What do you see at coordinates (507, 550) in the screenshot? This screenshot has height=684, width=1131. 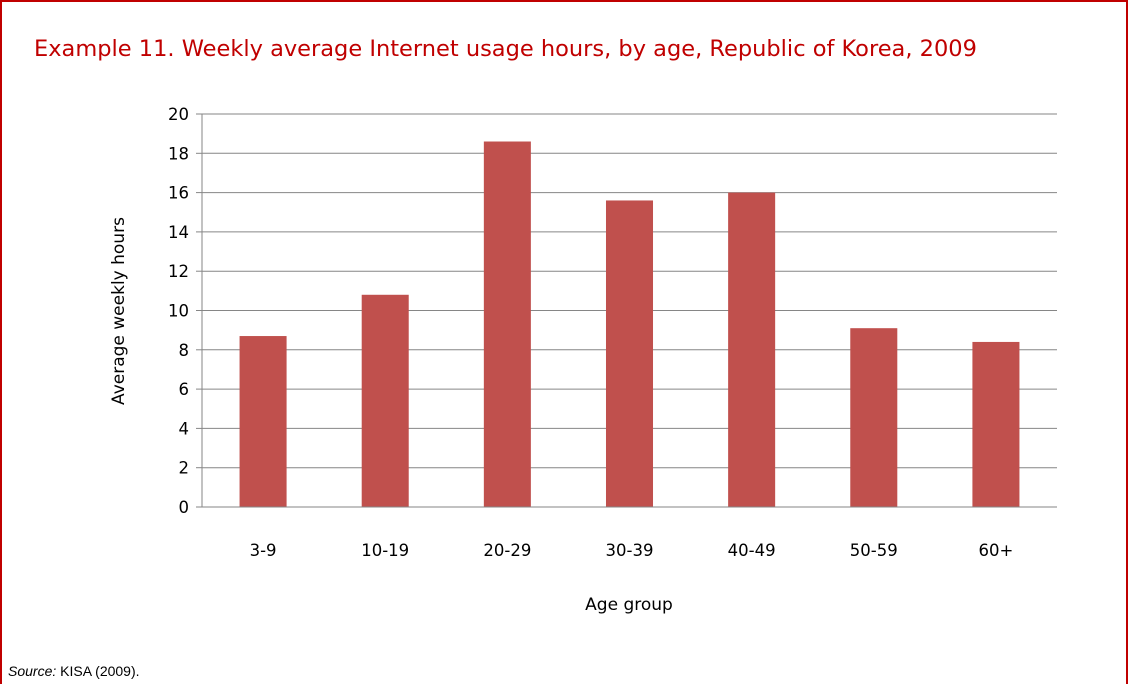 I see `x-tick-label: 20-29` at bounding box center [507, 550].